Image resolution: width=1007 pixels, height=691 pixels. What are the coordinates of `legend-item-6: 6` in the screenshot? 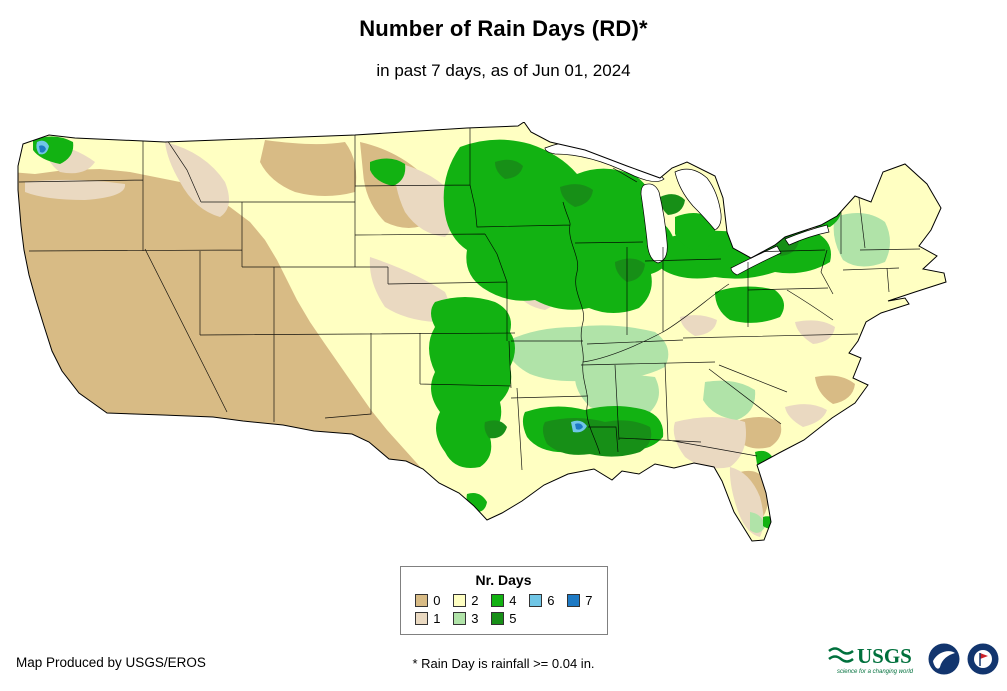 It's located at (541, 600).